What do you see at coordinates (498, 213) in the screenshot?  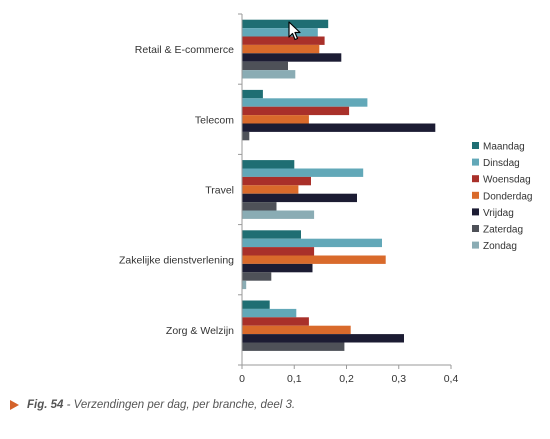 I see `legend-label: Vrijdag` at bounding box center [498, 213].